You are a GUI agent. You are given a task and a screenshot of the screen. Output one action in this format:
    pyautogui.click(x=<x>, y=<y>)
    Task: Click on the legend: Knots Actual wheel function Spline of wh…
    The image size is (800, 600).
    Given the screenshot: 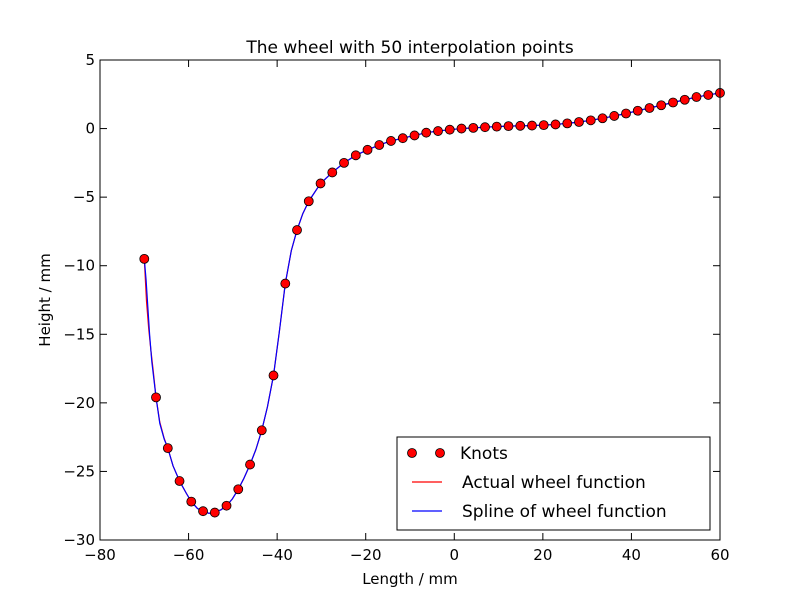 What is the action you would take?
    pyautogui.click(x=553, y=483)
    